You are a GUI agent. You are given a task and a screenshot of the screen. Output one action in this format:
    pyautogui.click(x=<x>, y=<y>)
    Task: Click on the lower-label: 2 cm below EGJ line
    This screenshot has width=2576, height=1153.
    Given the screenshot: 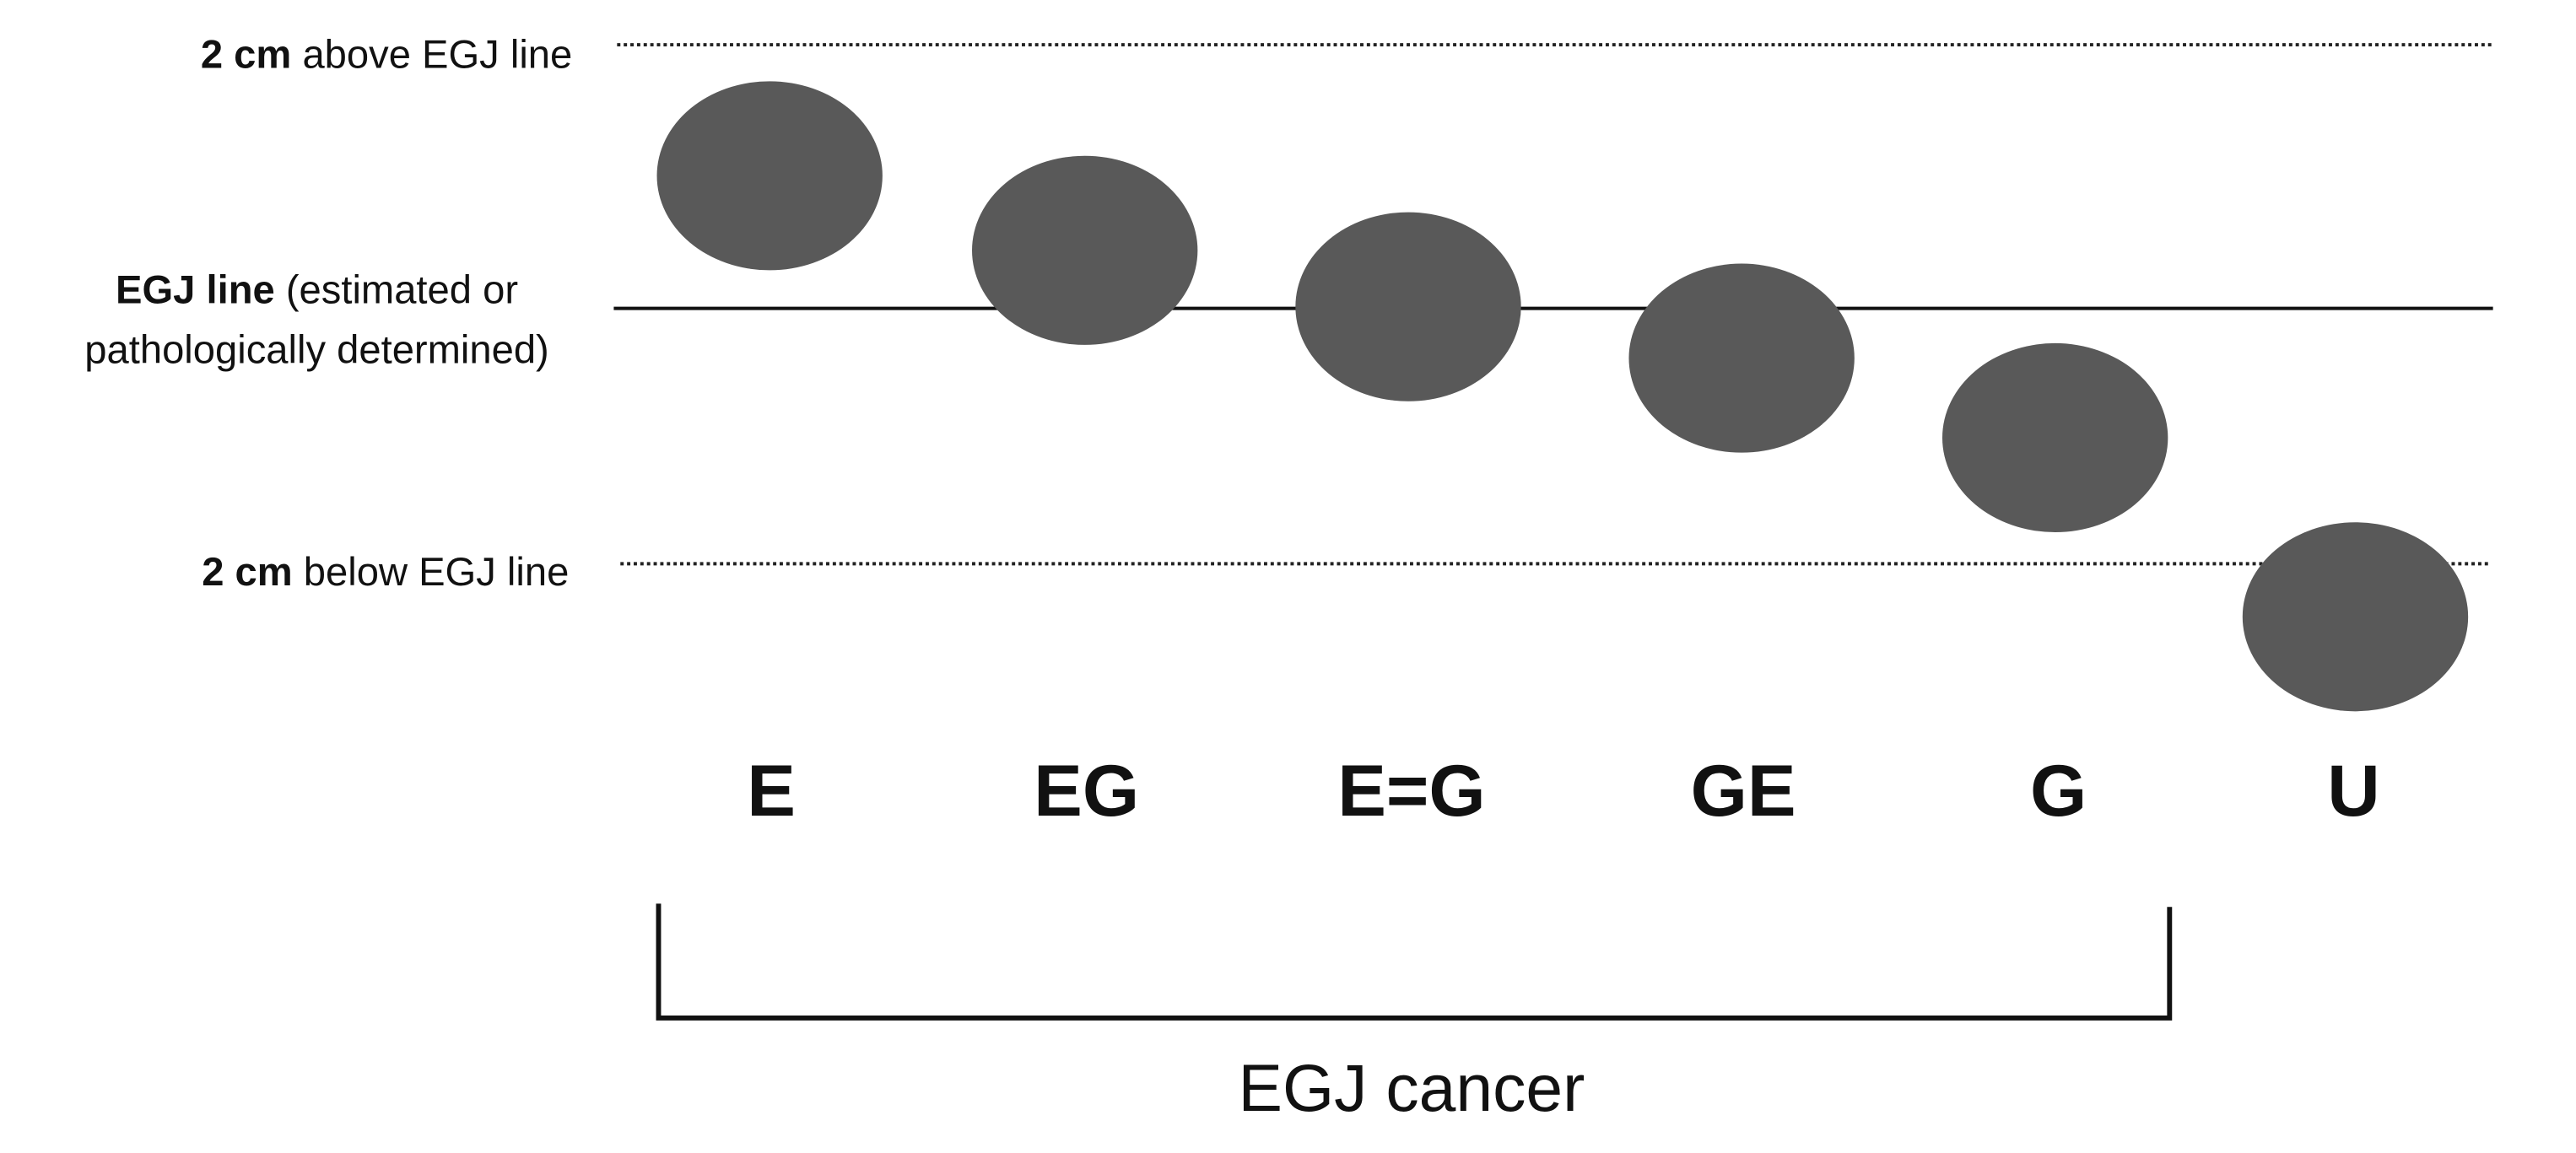 What is the action you would take?
    pyautogui.click(x=385, y=571)
    